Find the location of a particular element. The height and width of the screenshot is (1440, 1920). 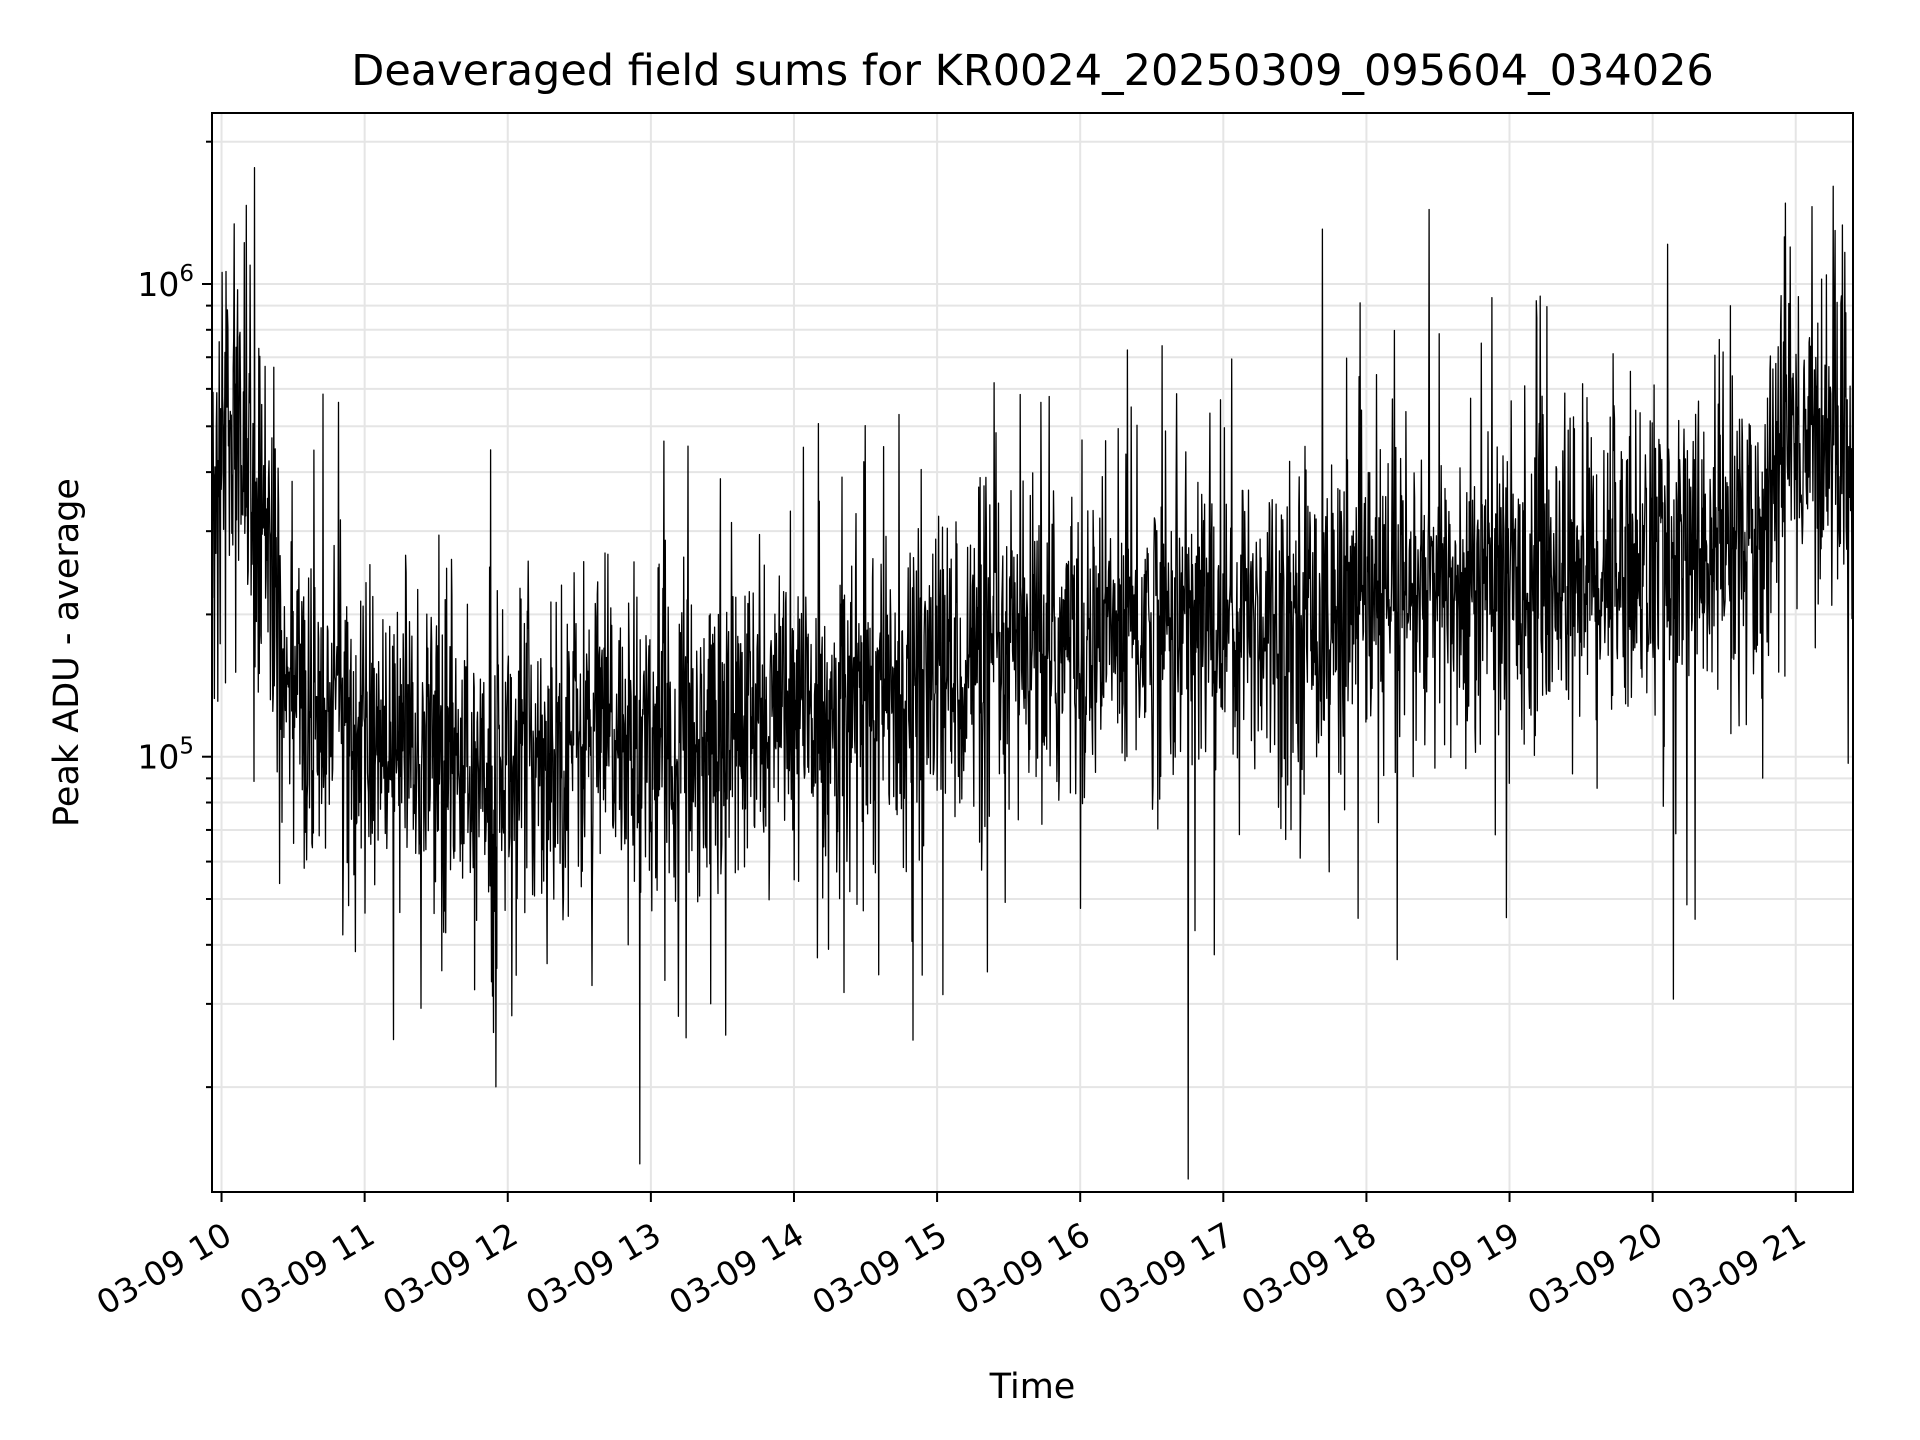

y-tick-label: 105 is located at coordinates (165, 755).